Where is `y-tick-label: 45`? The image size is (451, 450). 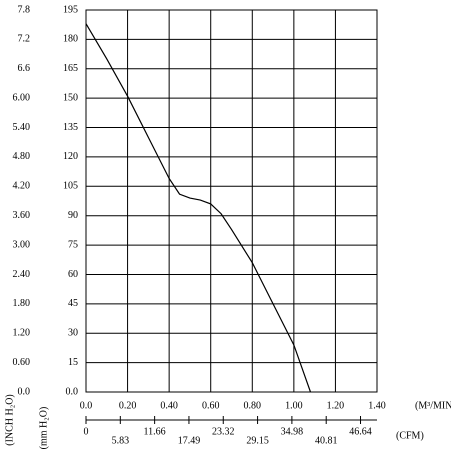
y-tick-label: 45 is located at coordinates (73, 303).